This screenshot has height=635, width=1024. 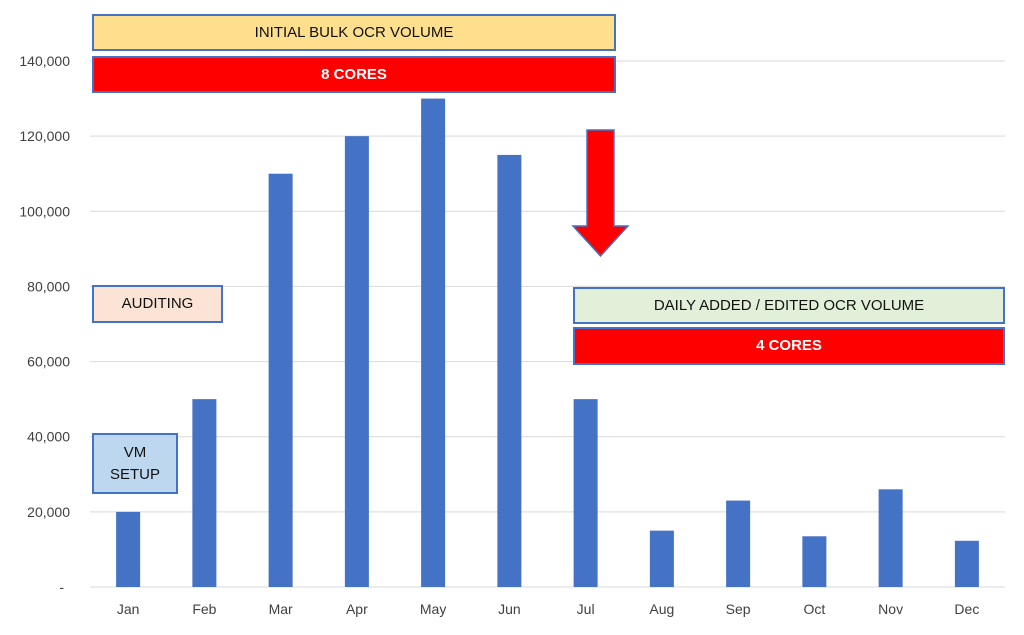 I want to click on x-tick-label: Apr, so click(x=357, y=609).